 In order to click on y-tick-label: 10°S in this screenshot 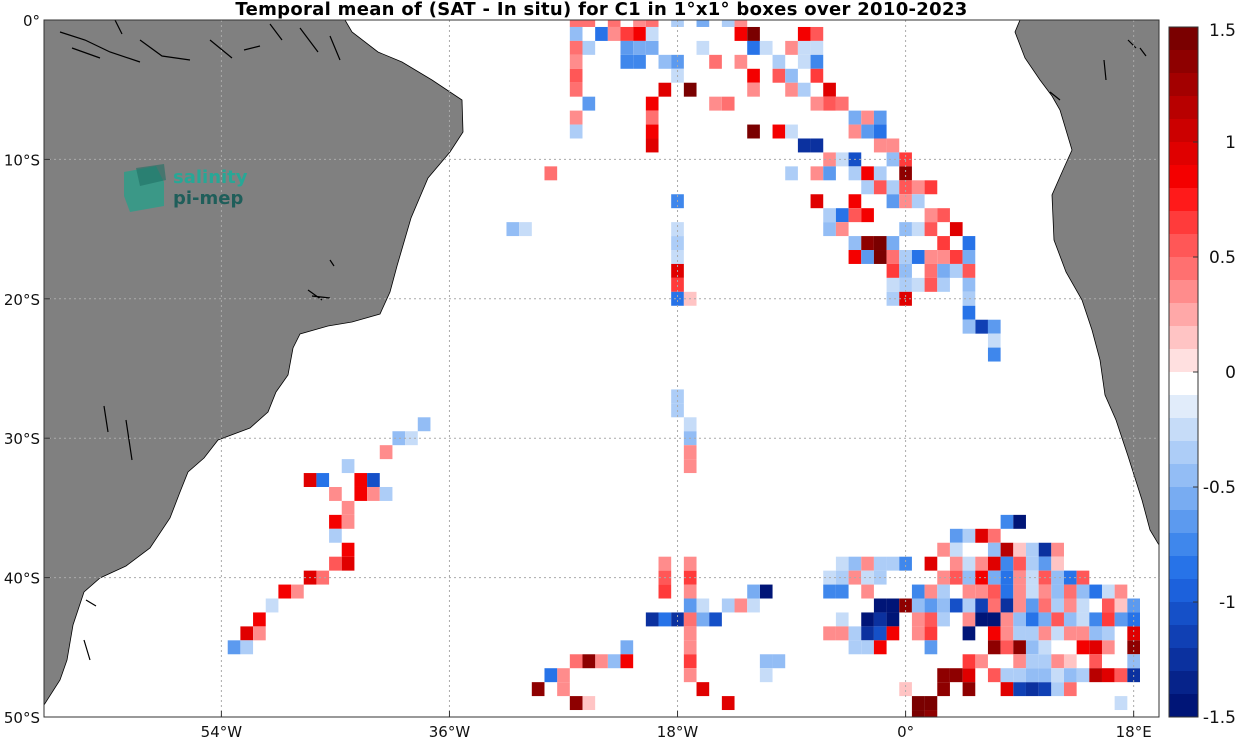, I will do `click(22, 160)`.